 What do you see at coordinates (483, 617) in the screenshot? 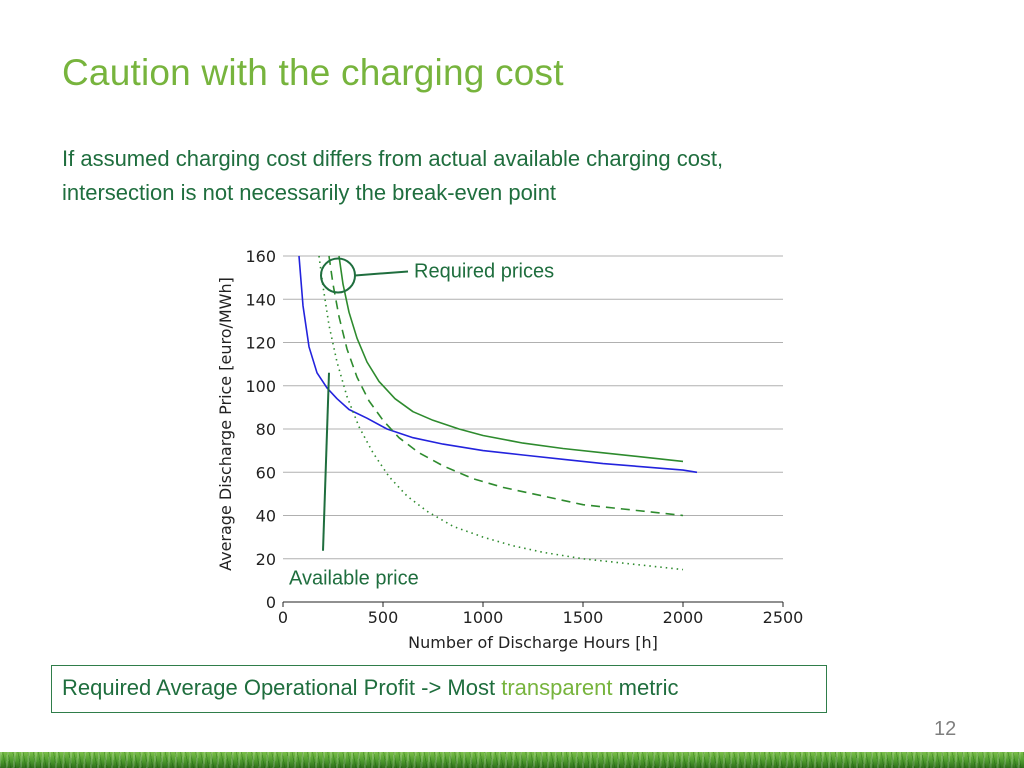
I see `x-tick-label: 1000` at bounding box center [483, 617].